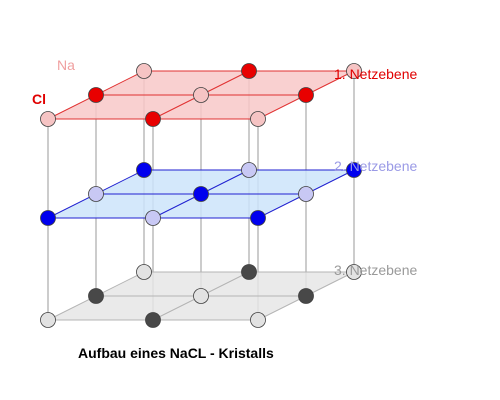 This screenshot has height=400, width=500. Describe the element at coordinates (176, 353) in the screenshot. I see `diagram-title: Aufbau eines NaCL - Kristalls` at that location.